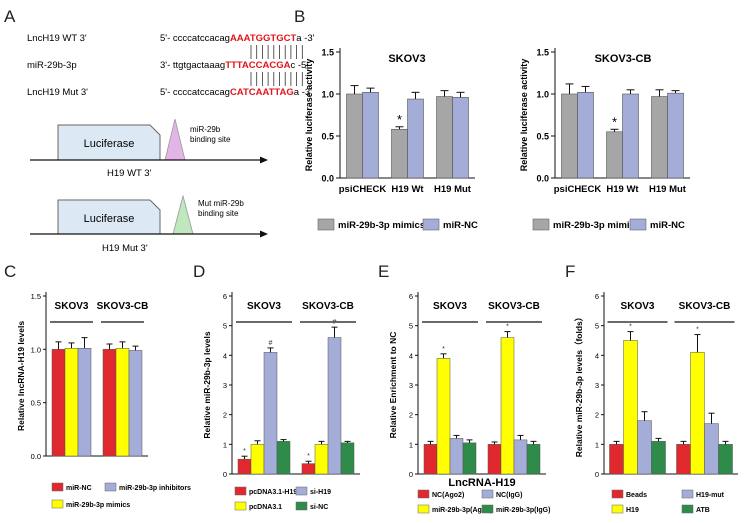  What do you see at coordinates (383, 271) in the screenshot?
I see `panel-letter: E` at bounding box center [383, 271].